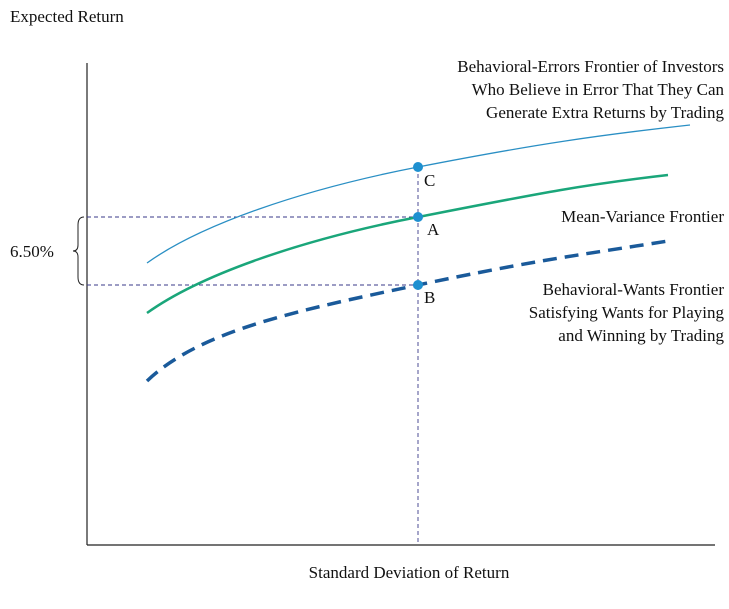 This screenshot has height=609, width=729. I want to click on frontier-label: Generate Extra Returns by Trading, so click(605, 112).